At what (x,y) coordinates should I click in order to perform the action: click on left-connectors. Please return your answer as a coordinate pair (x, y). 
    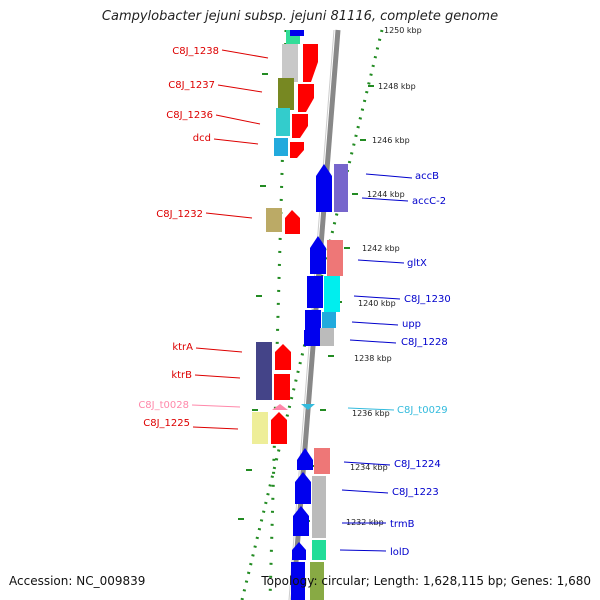
    Looking at the image, I should click on (230, 239).